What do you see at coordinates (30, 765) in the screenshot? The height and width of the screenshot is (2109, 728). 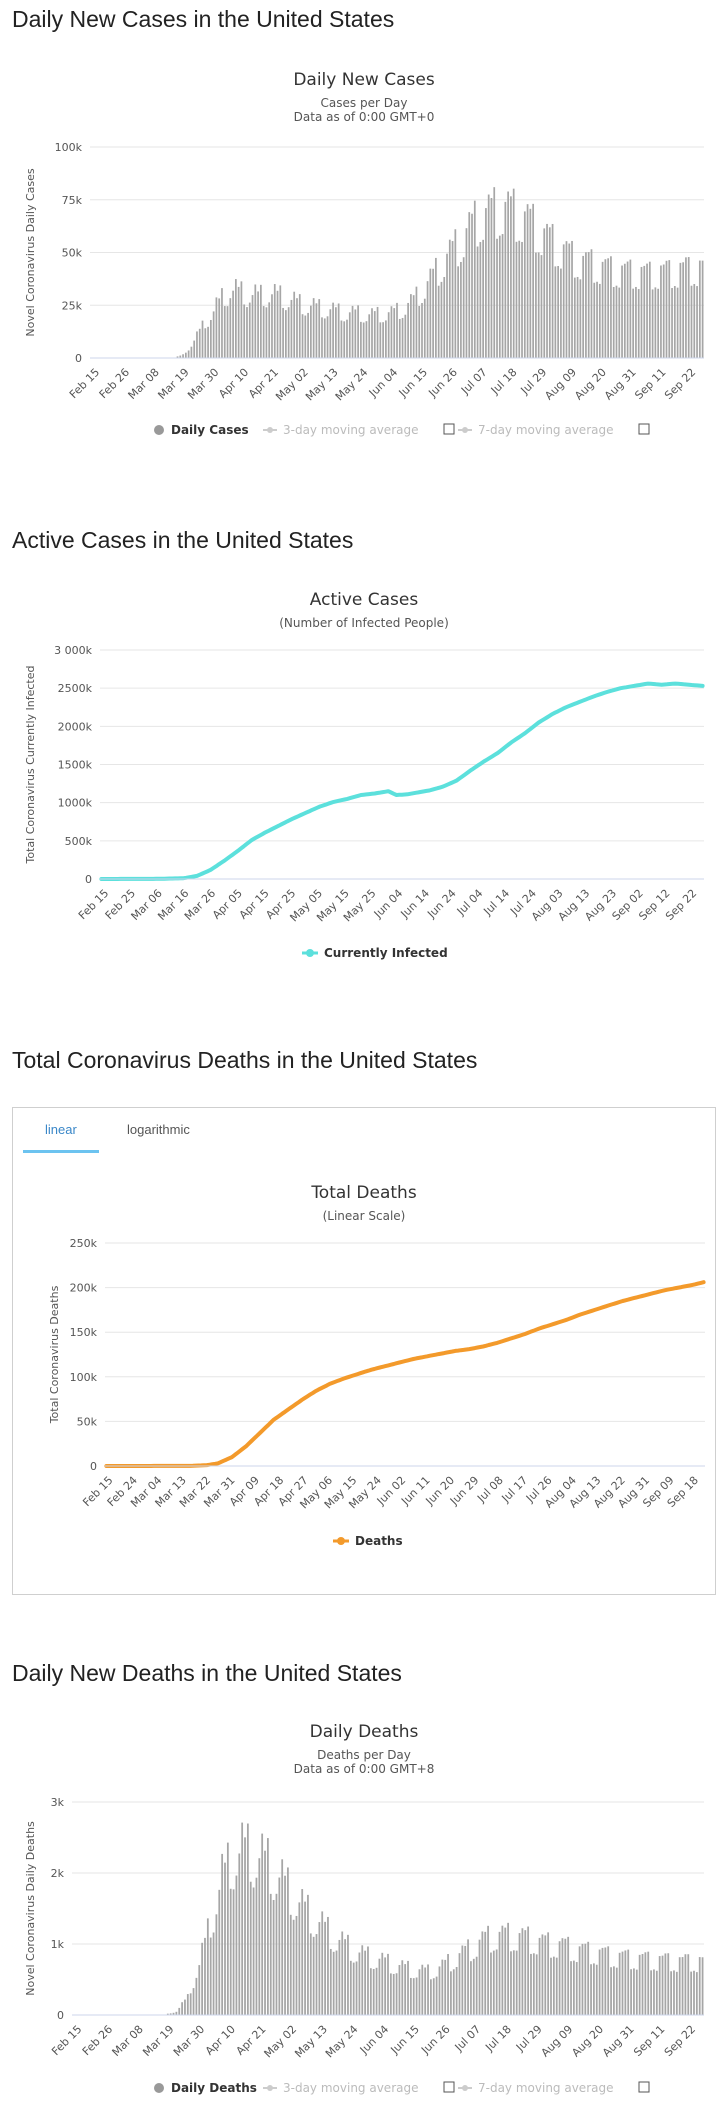 I see `y-axis-label: Total Coronavirus Currently Infected` at bounding box center [30, 765].